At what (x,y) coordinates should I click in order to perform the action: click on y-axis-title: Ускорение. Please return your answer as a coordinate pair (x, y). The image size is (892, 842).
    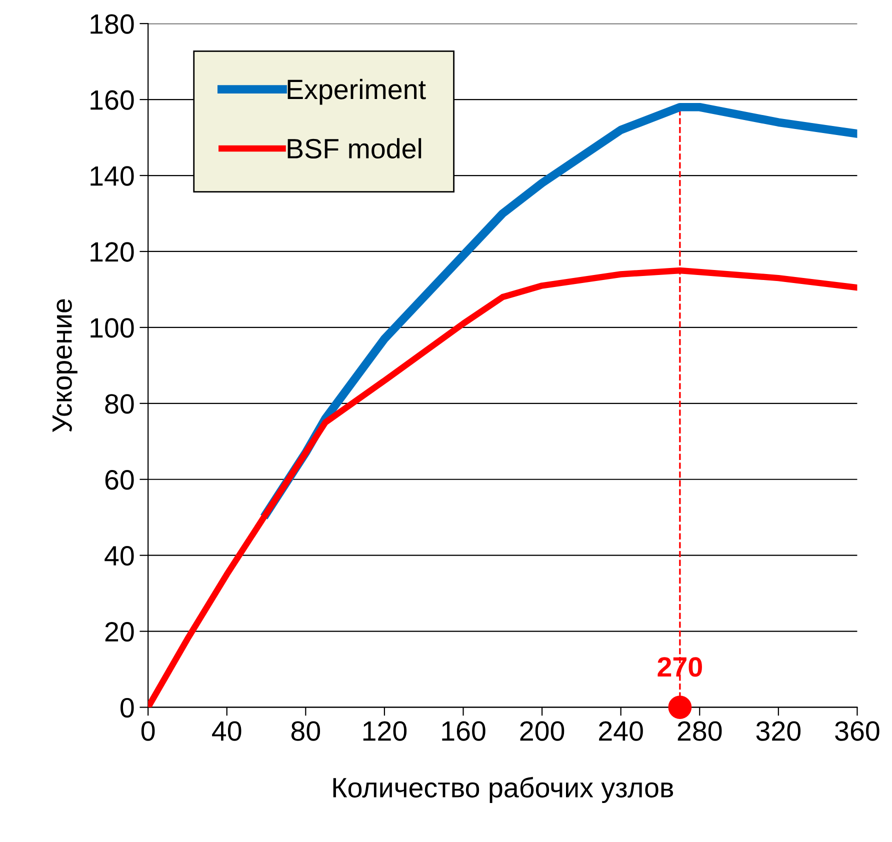
    Looking at the image, I should click on (65, 365).